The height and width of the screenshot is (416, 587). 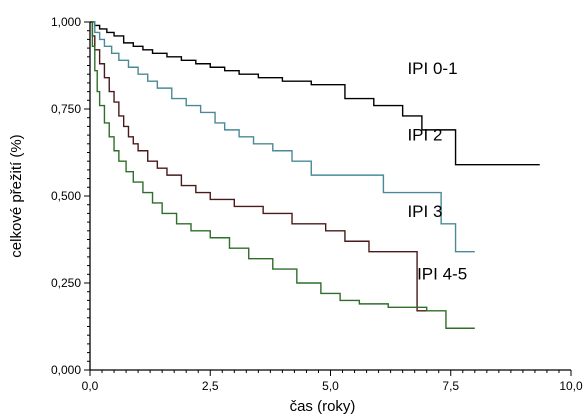 I want to click on x-tick-label: 5,0, so click(x=330, y=386).